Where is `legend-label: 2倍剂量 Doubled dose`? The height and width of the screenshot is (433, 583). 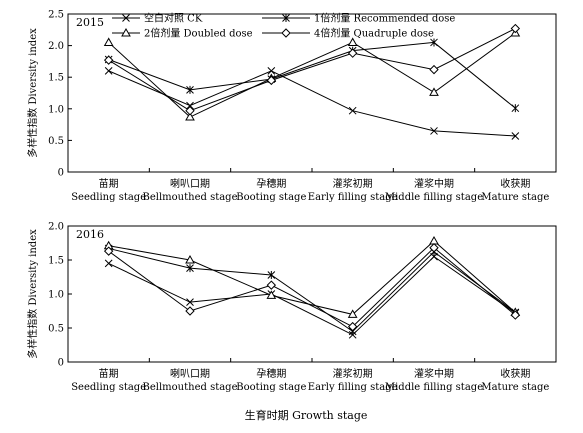
legend-label: 2倍剂量 Doubled dose is located at coordinates (198, 33).